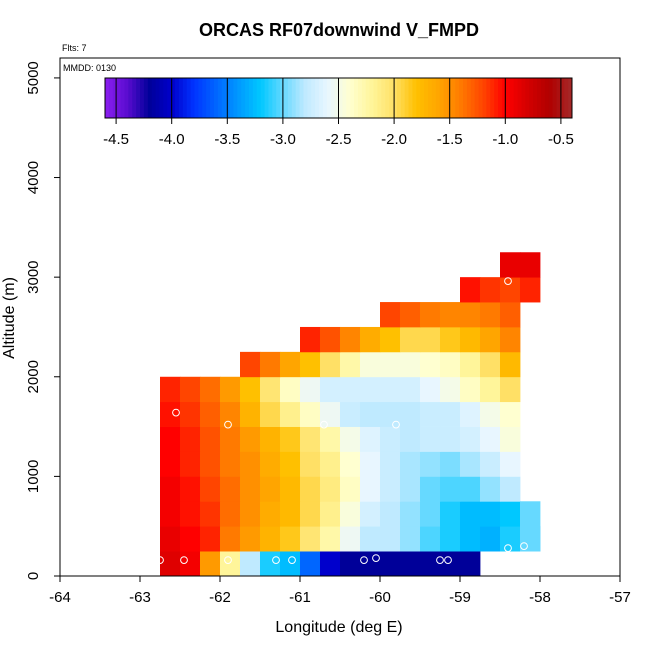 The image size is (650, 650). Describe the element at coordinates (89, 68) in the screenshot. I see `date-label: MMDD: 0130` at that location.